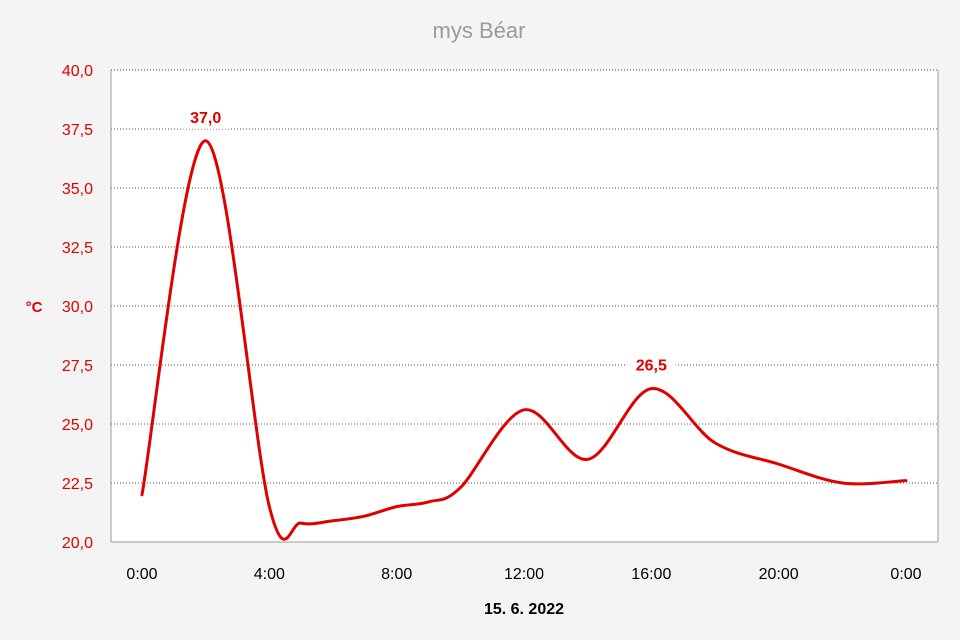 The image size is (960, 640). I want to click on y-tick-label: 25,0, so click(77, 425).